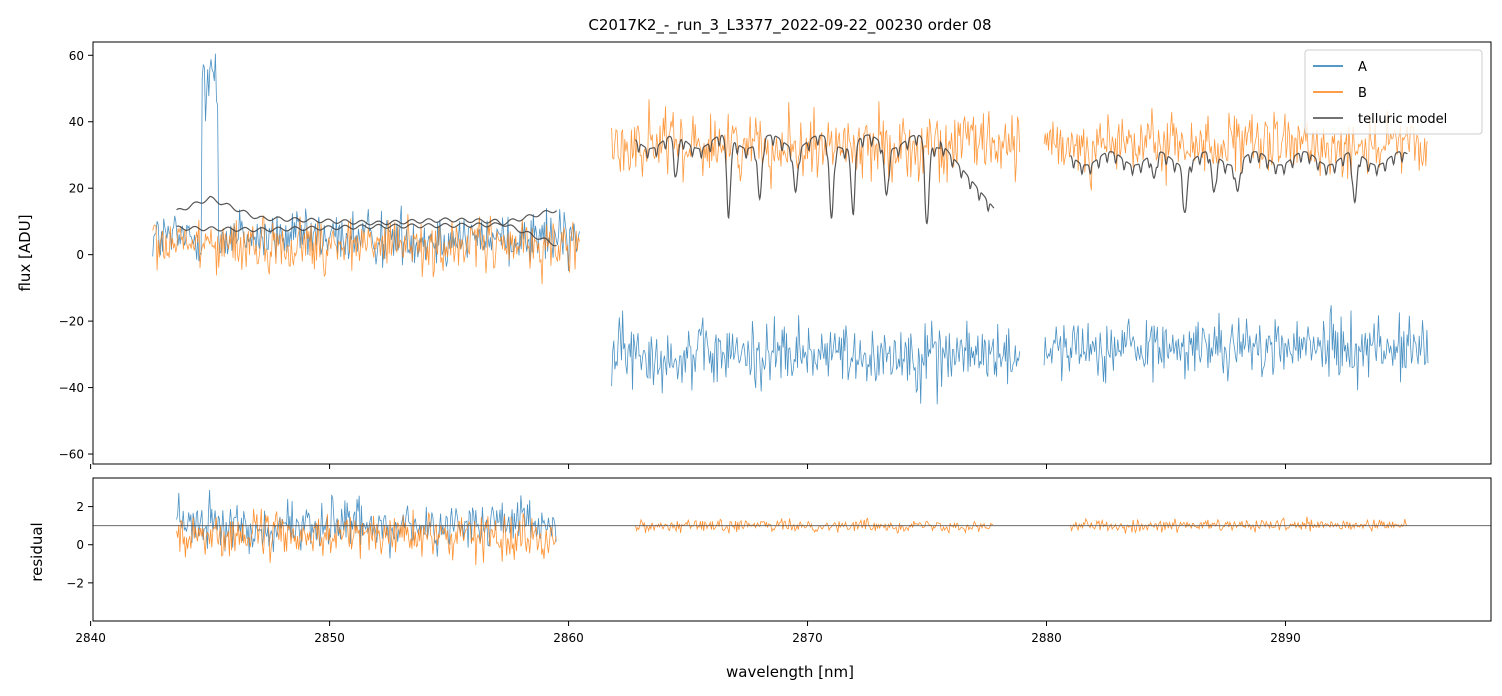 The width and height of the screenshot is (1502, 696). What do you see at coordinates (790, 672) in the screenshot?
I see `x-axis-label: wavelength [nm]` at bounding box center [790, 672].